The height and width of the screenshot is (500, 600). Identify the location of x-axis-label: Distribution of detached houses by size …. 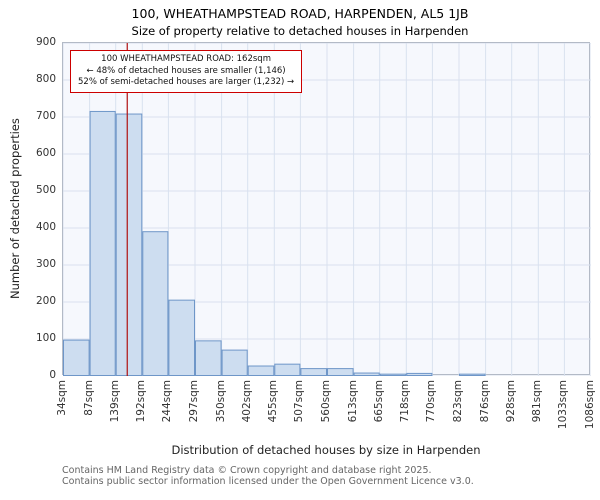
(326, 450).